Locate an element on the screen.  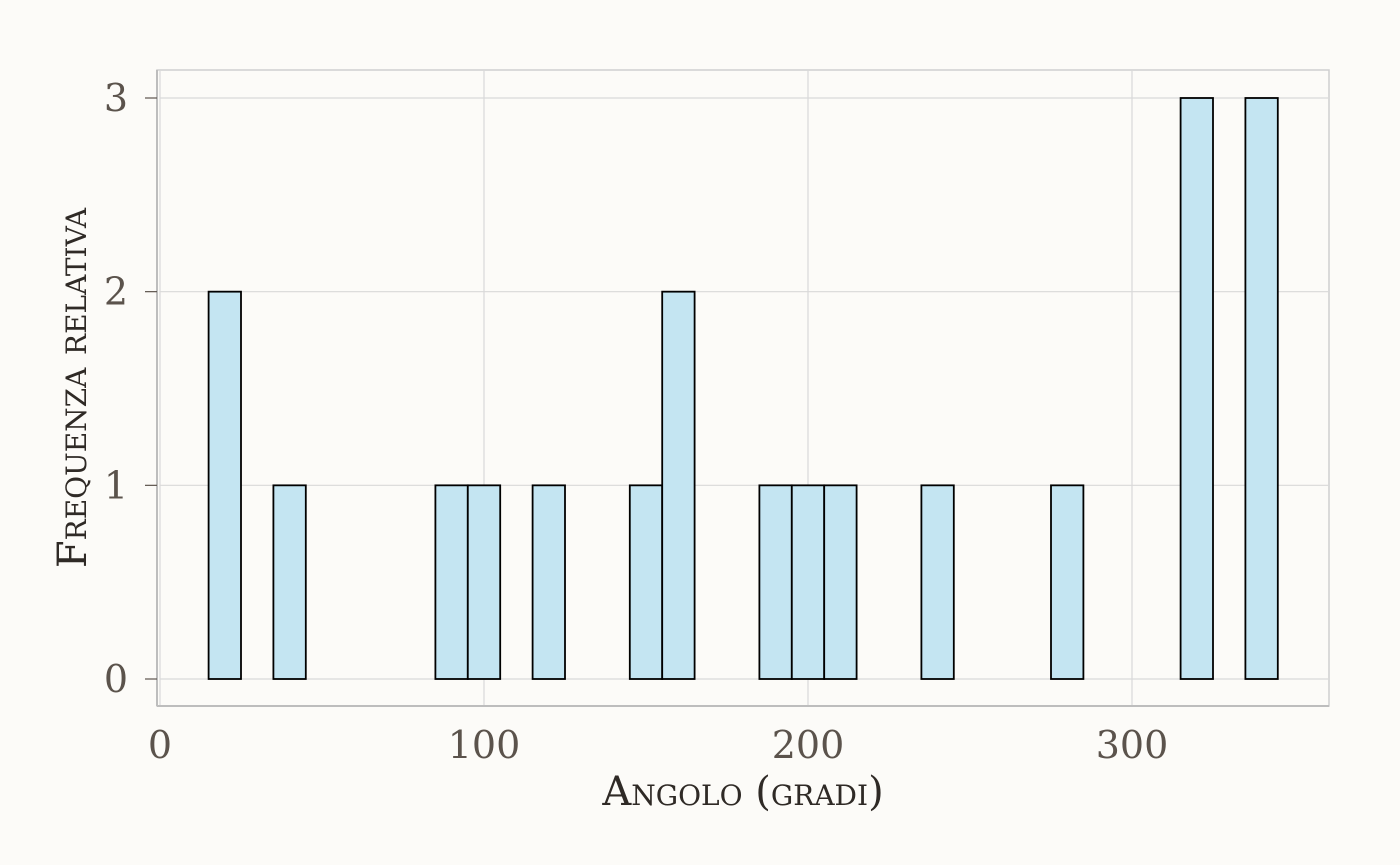
y-tick-label: 3 is located at coordinates (116, 98).